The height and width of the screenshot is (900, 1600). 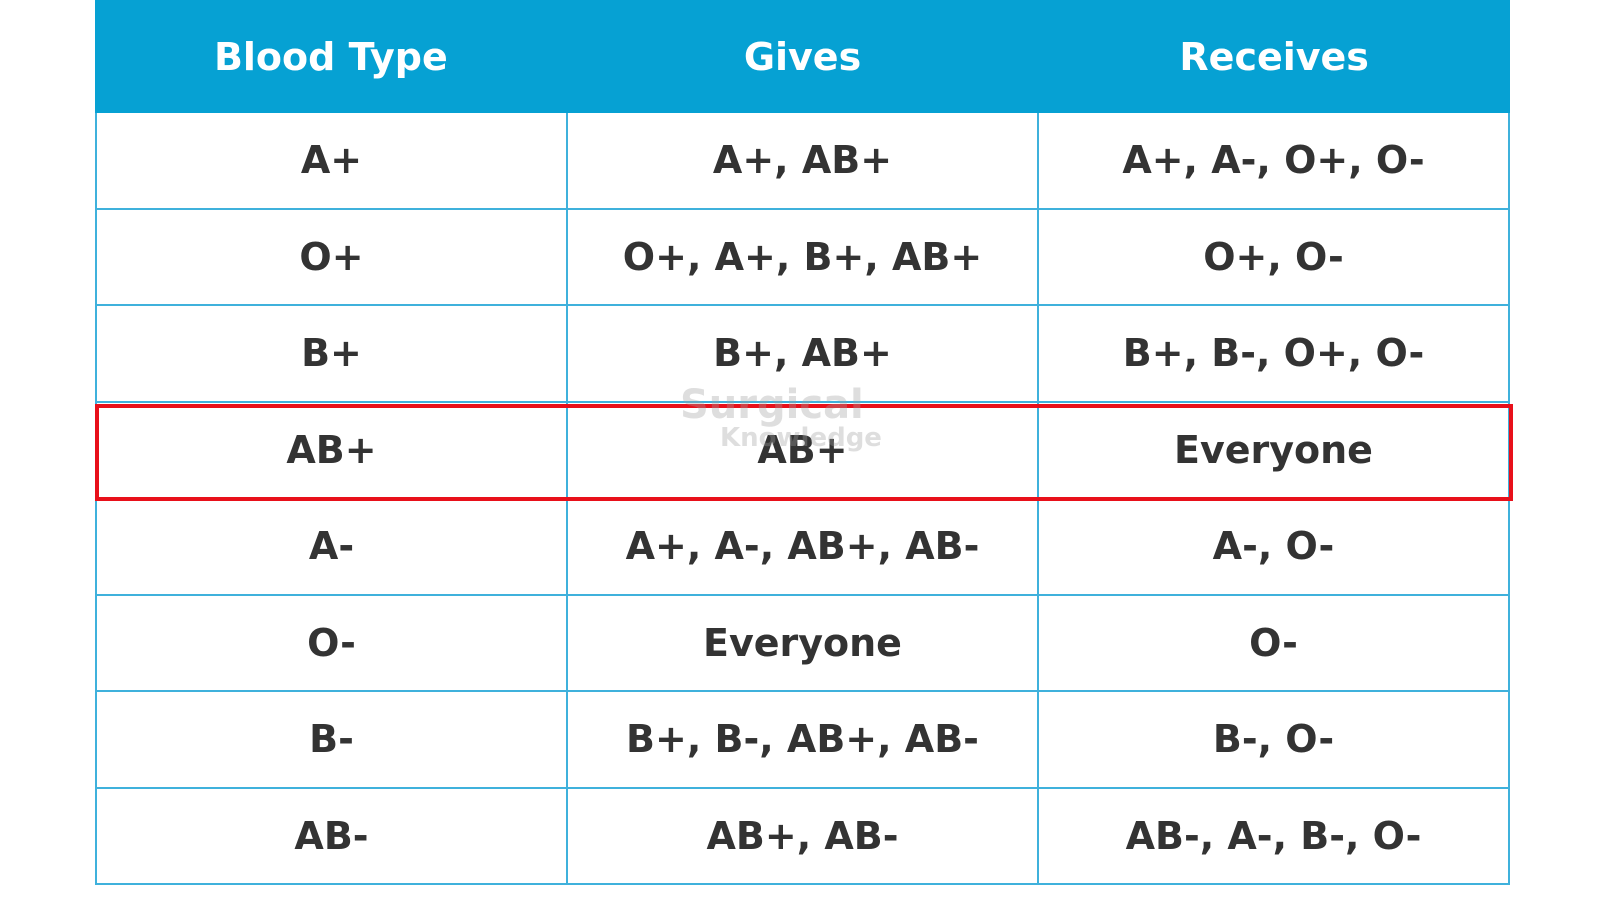 I want to click on table-cell: B-, so click(x=331, y=740).